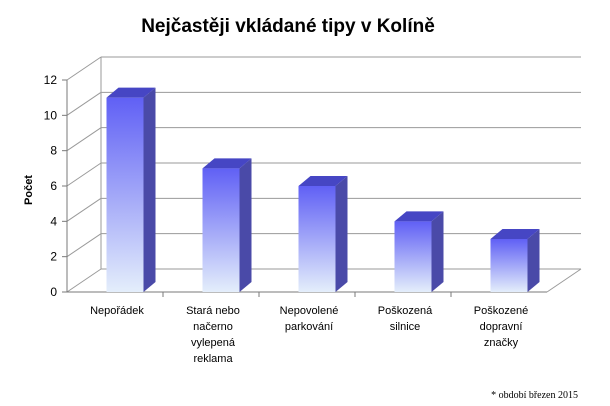  What do you see at coordinates (51, 80) in the screenshot?
I see `y-tick-label: 12` at bounding box center [51, 80].